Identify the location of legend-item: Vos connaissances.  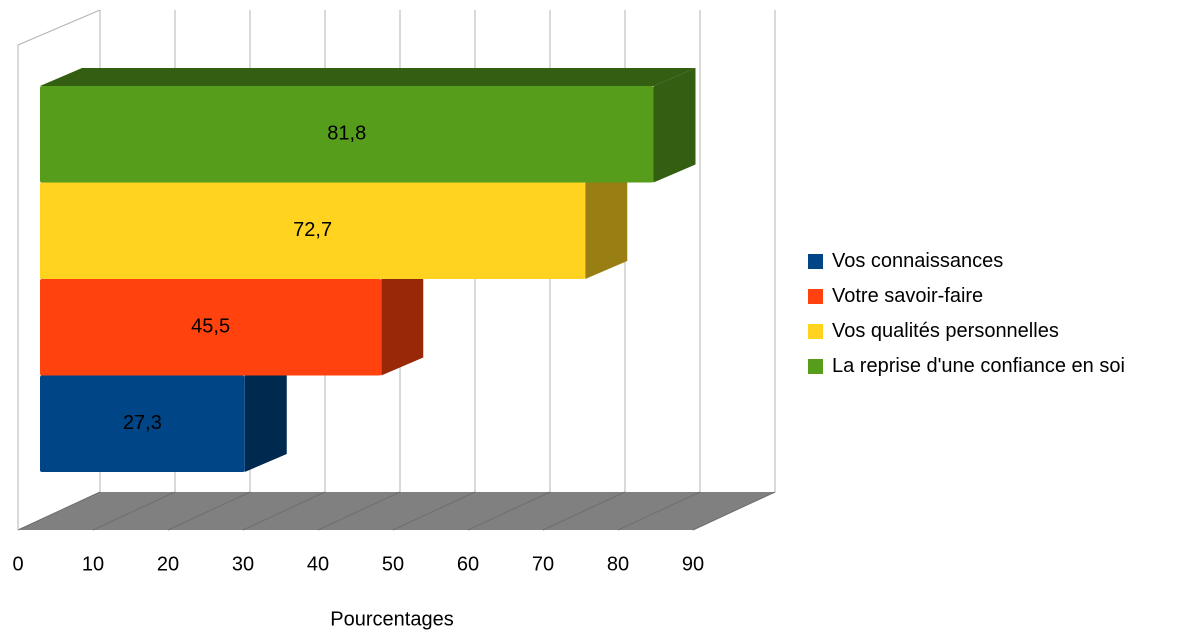
(983, 261).